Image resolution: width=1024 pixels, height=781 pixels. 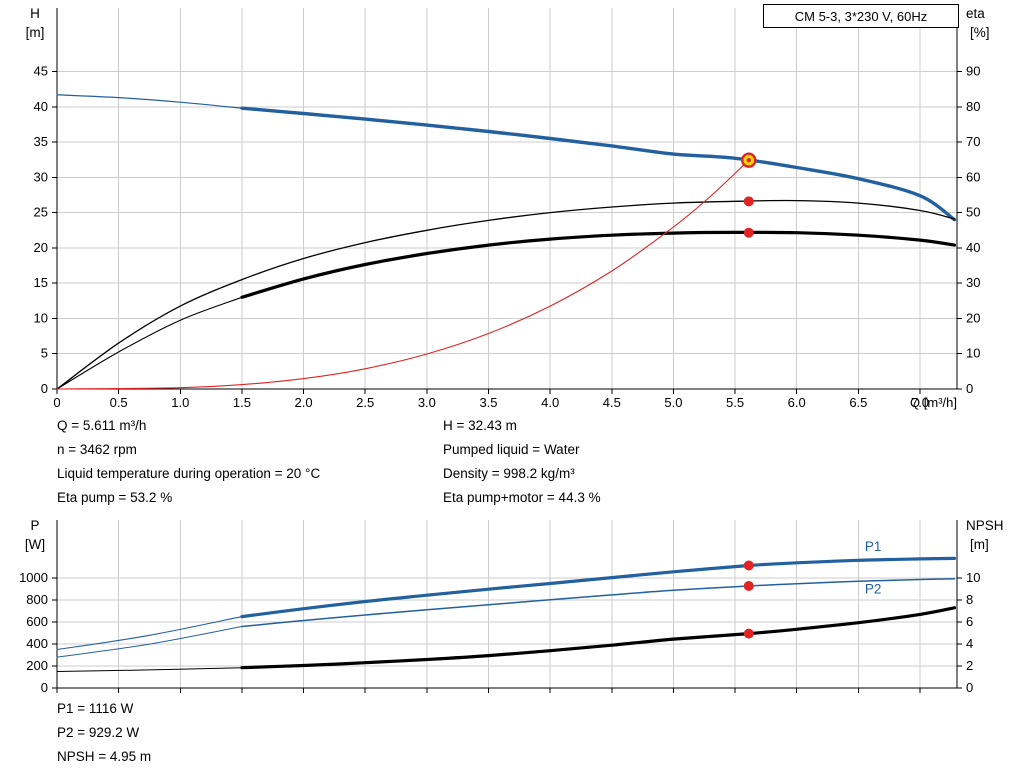 I want to click on npsh-point-marker, so click(x=748, y=633).